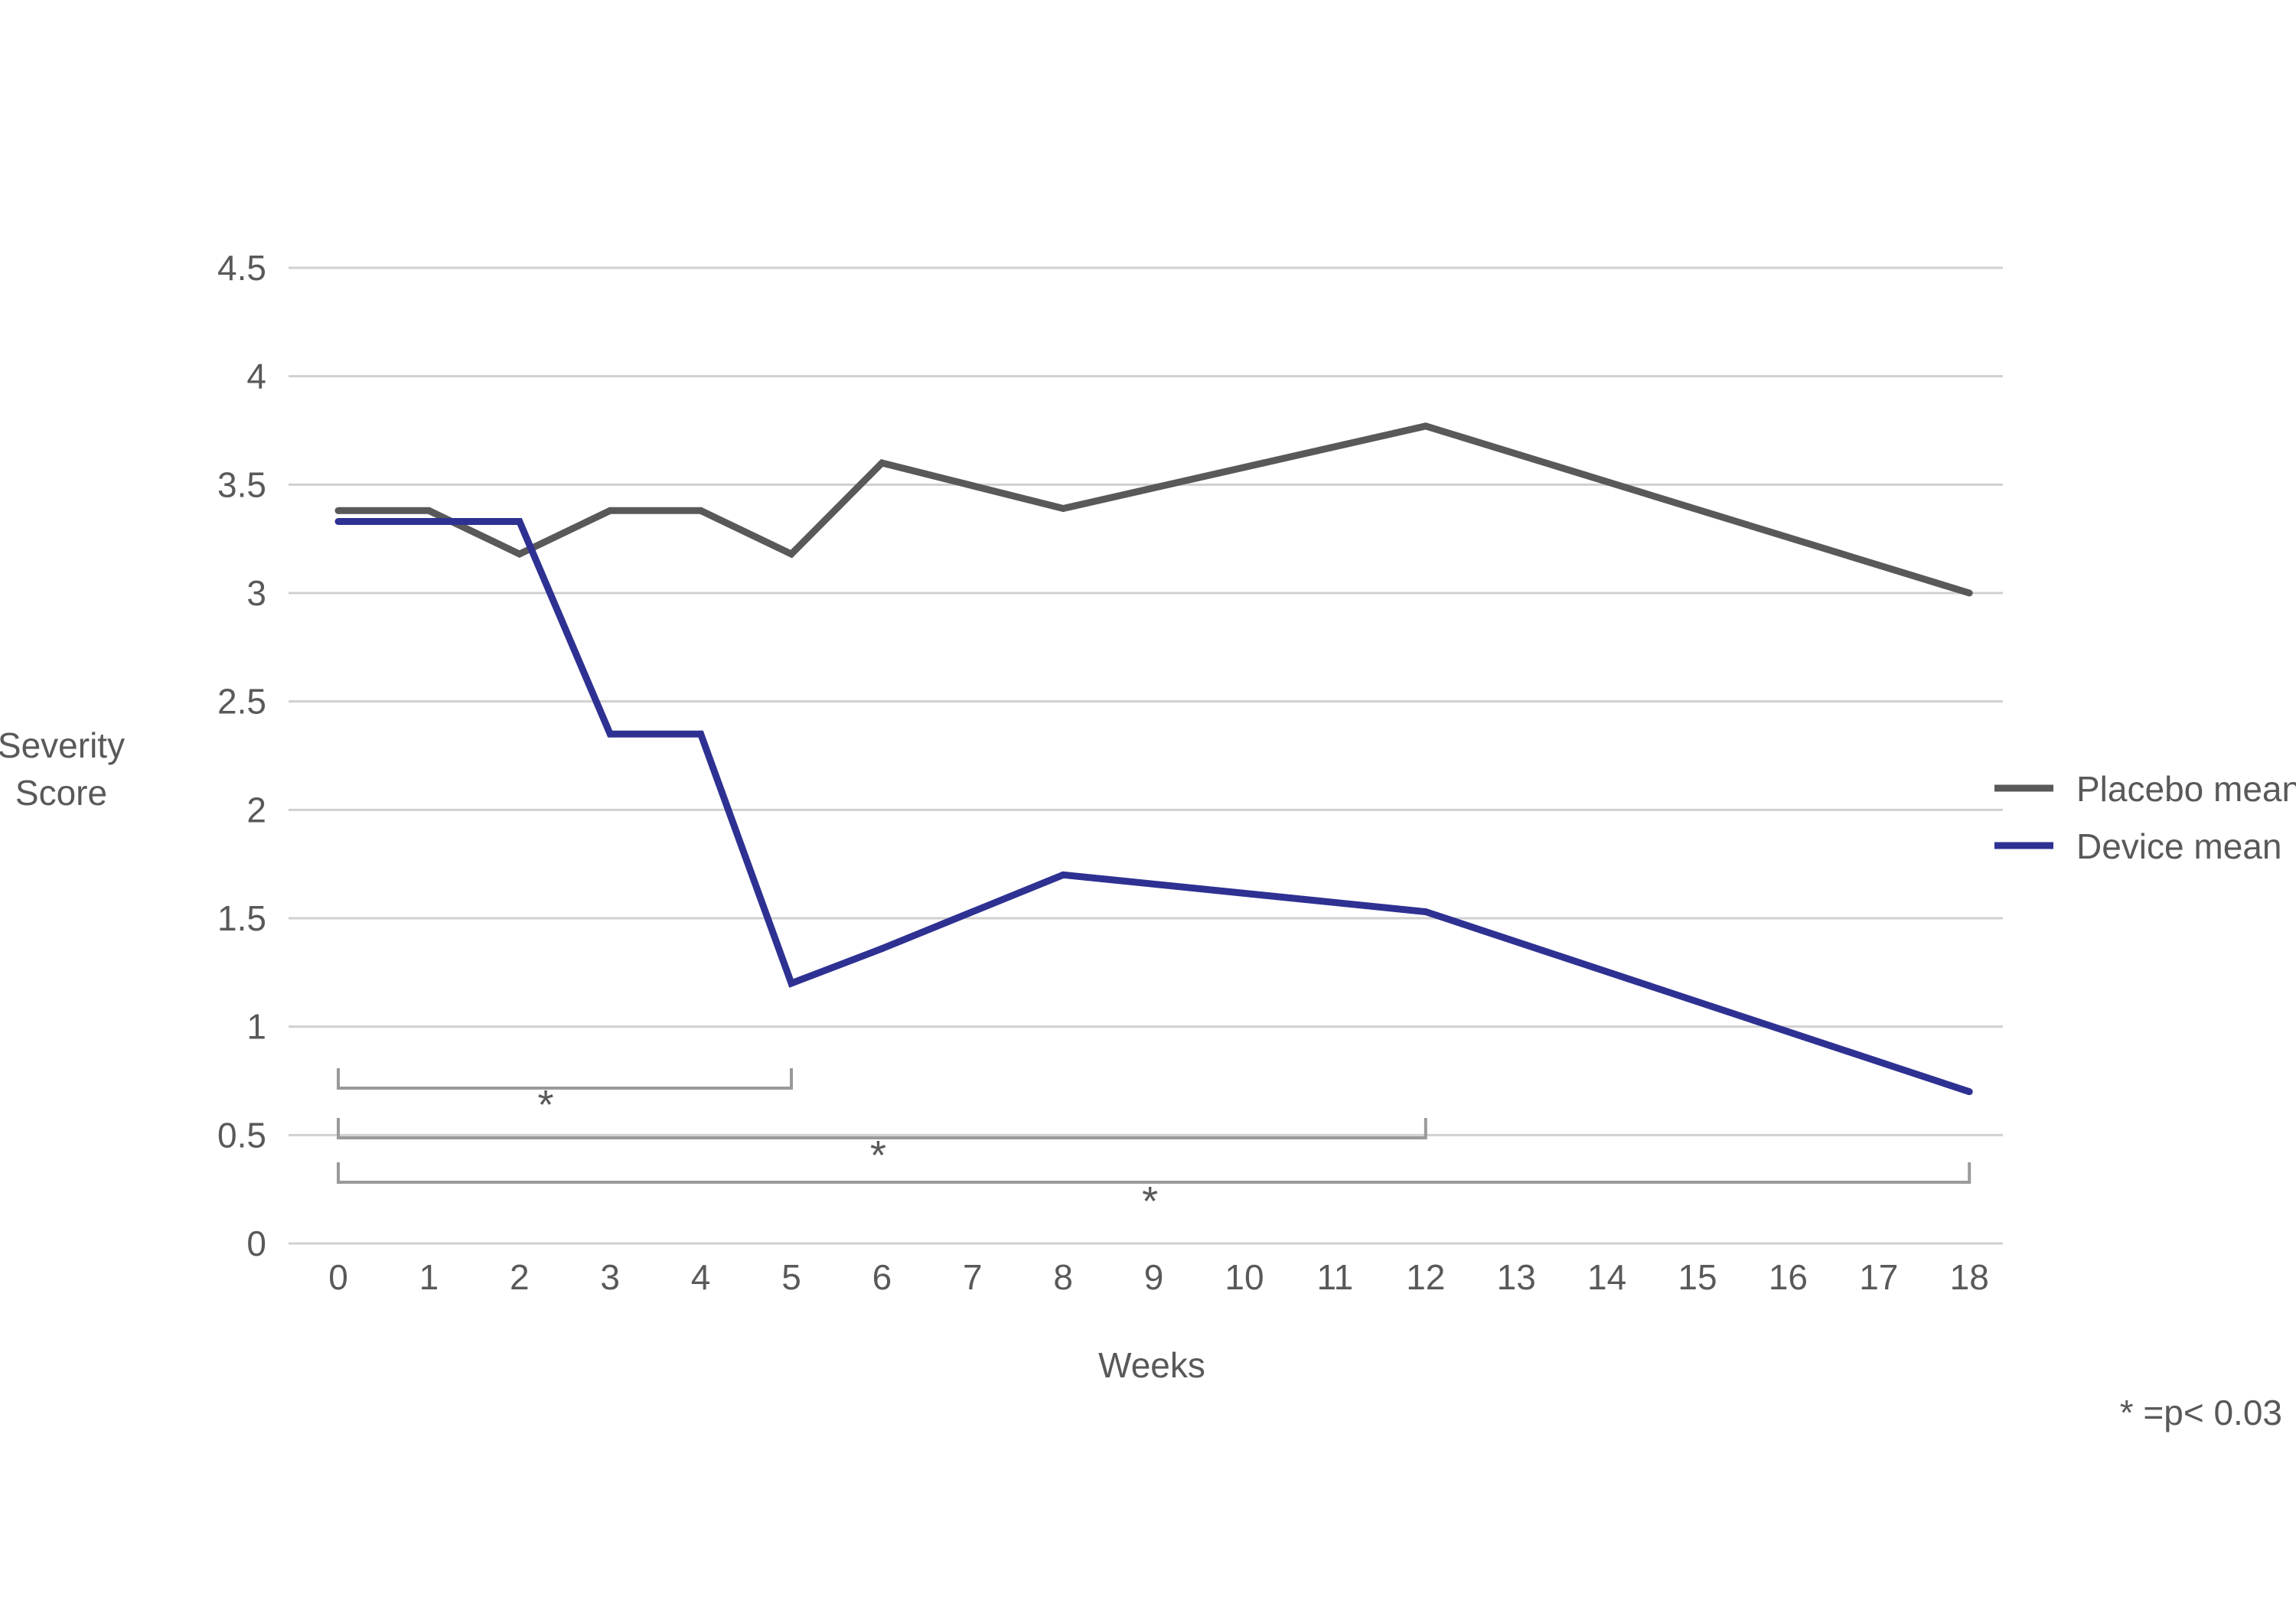 The height and width of the screenshot is (1623, 2296). I want to click on significance-brackets: * * *, so click(1154, 1146).